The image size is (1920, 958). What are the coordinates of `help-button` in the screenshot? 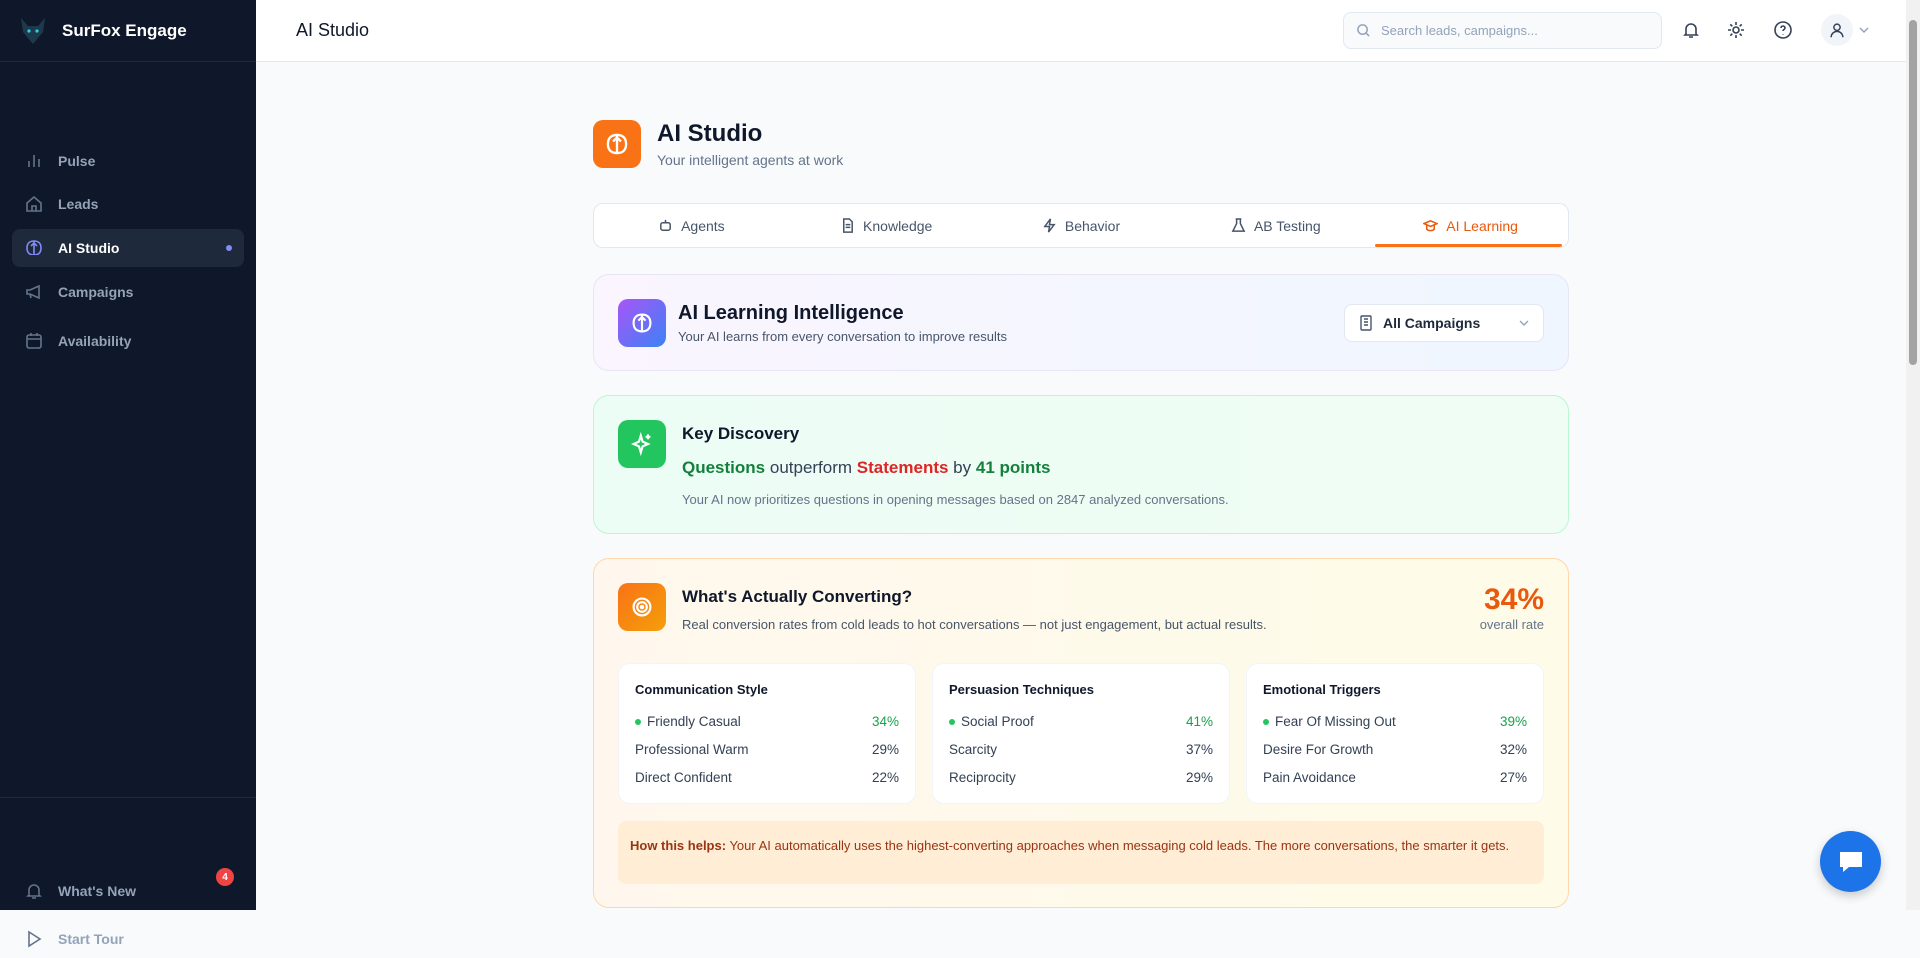 It's located at (1784, 31).